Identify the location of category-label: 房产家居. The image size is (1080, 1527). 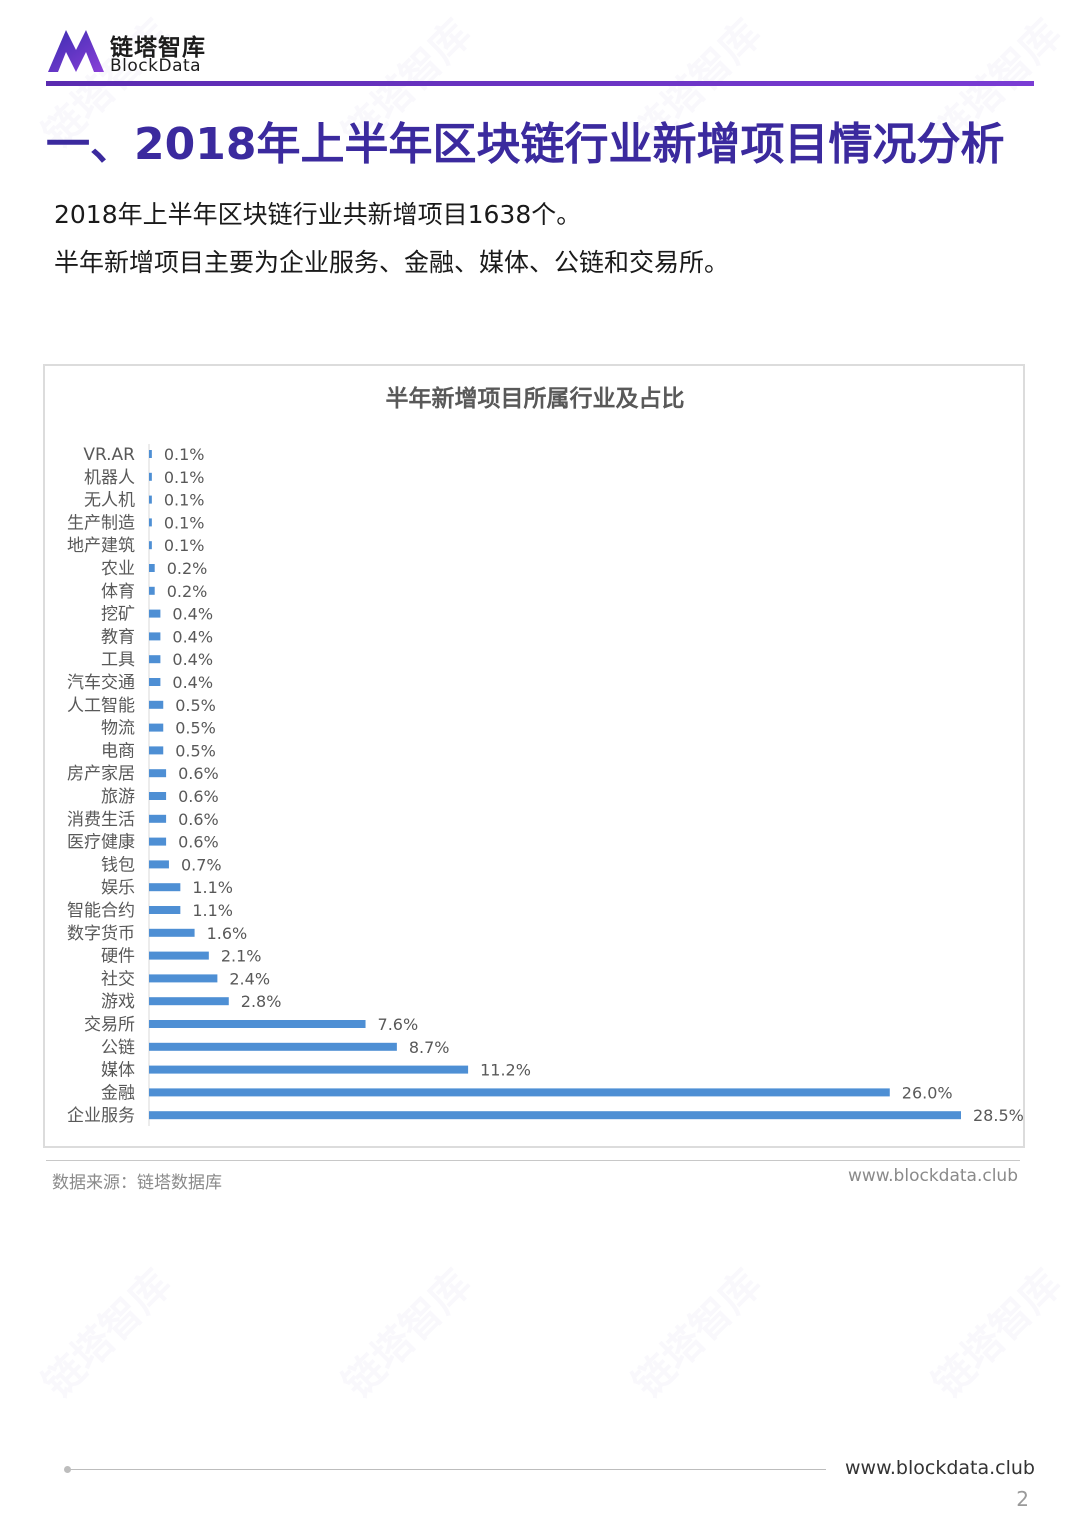
(101, 774).